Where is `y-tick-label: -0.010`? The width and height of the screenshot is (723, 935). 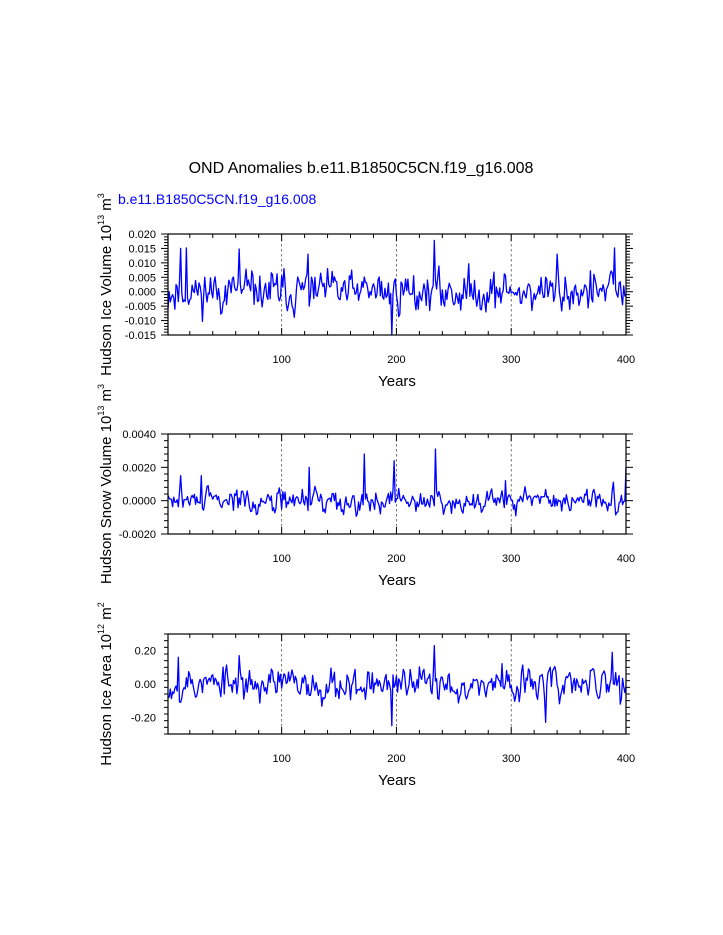
y-tick-label: -0.010 is located at coordinates (140, 322).